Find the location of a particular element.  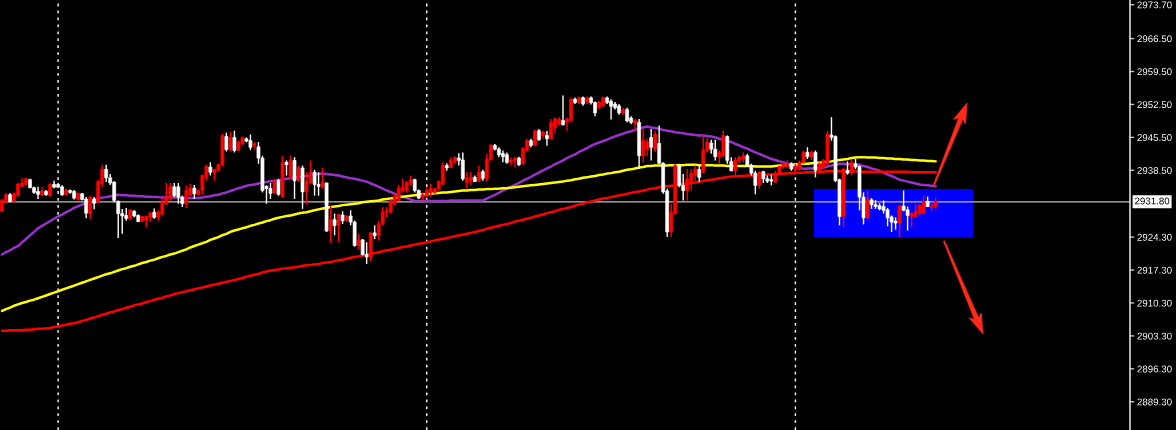

y-tick-label: 2924.30 is located at coordinates (1154, 237).